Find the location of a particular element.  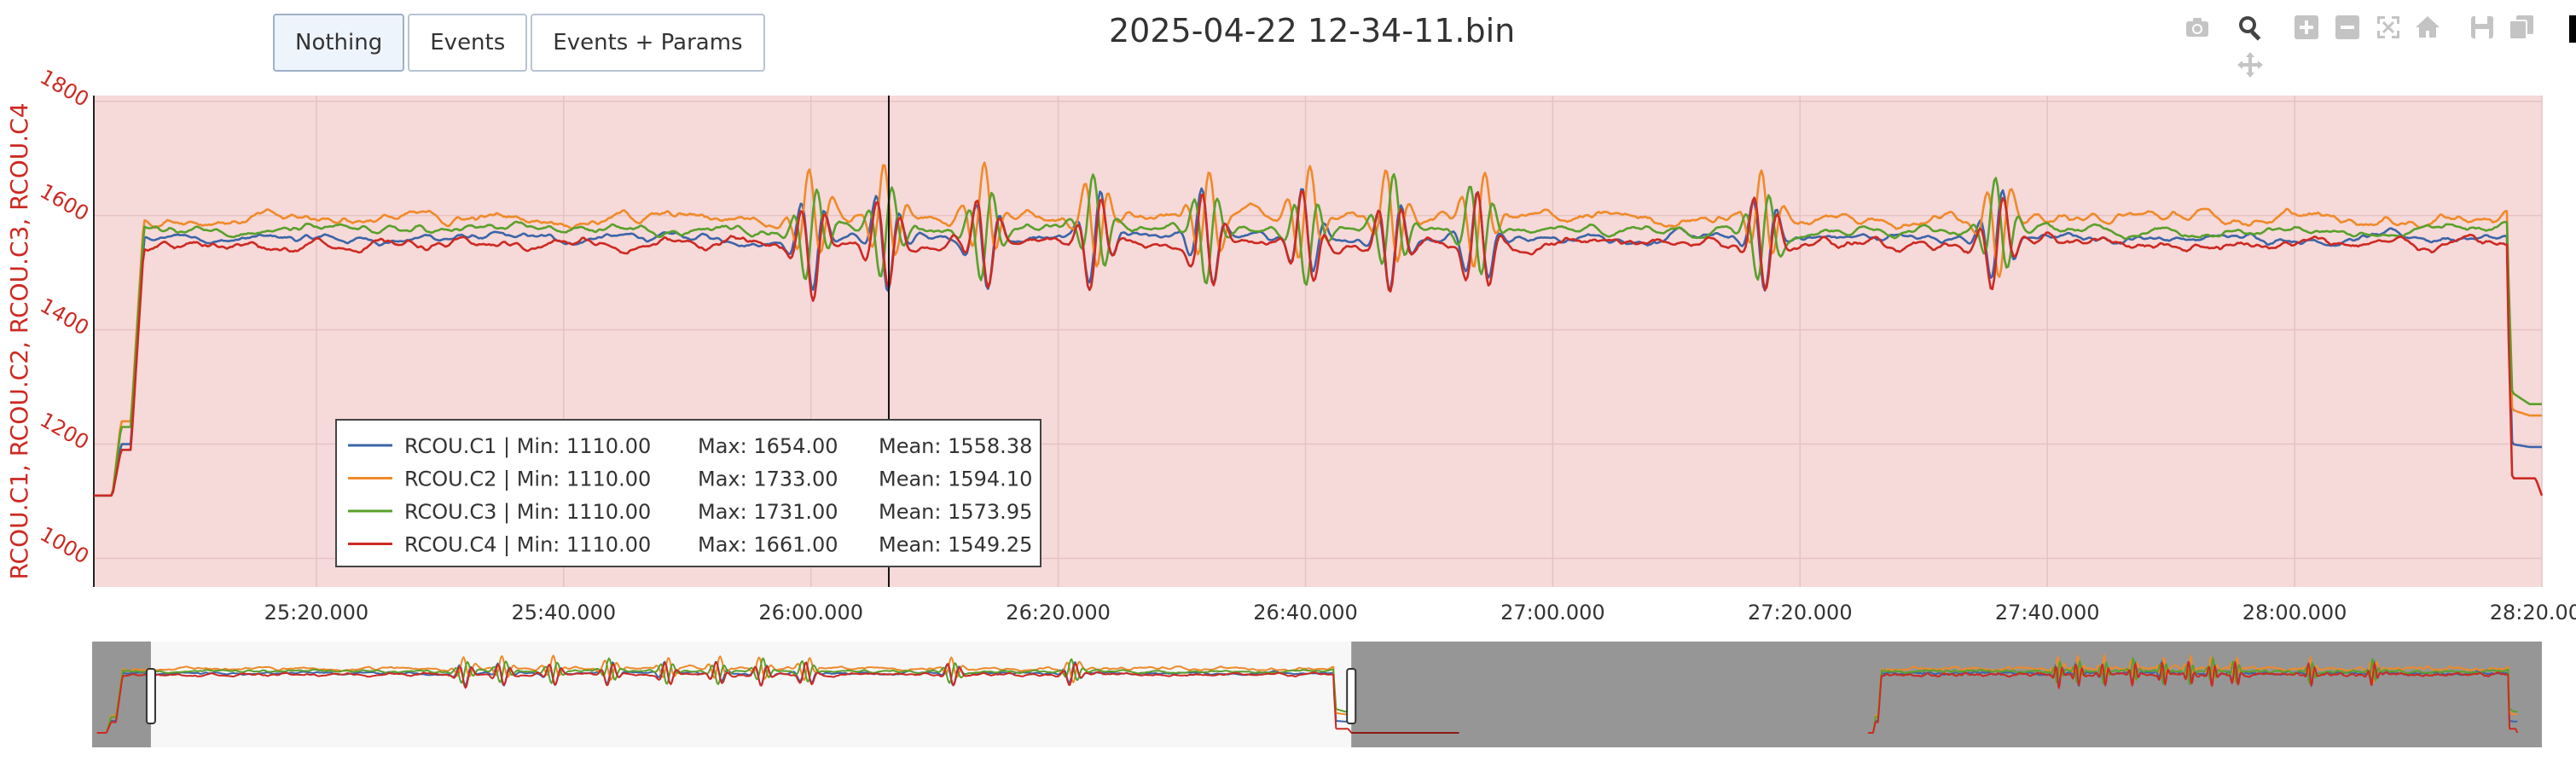

modebar is located at coordinates (2380, 52).